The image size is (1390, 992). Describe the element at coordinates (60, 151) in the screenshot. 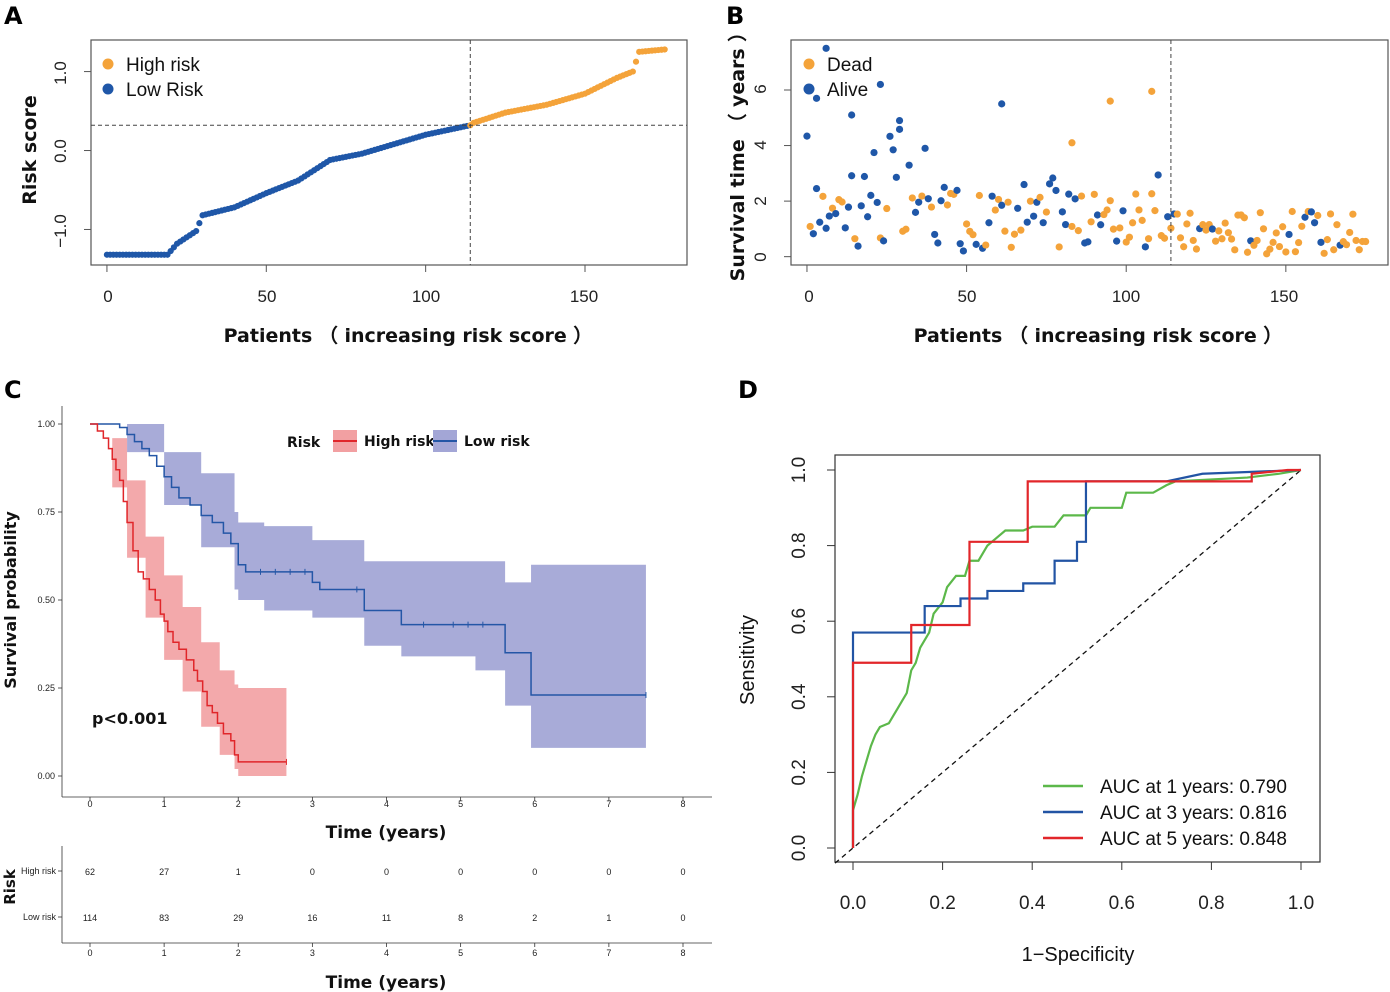

I see `y-tick-label: 0.0` at that location.